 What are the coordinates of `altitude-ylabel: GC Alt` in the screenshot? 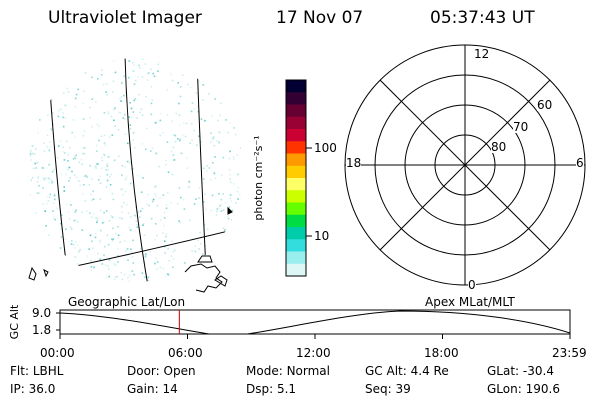 It's located at (14, 321).